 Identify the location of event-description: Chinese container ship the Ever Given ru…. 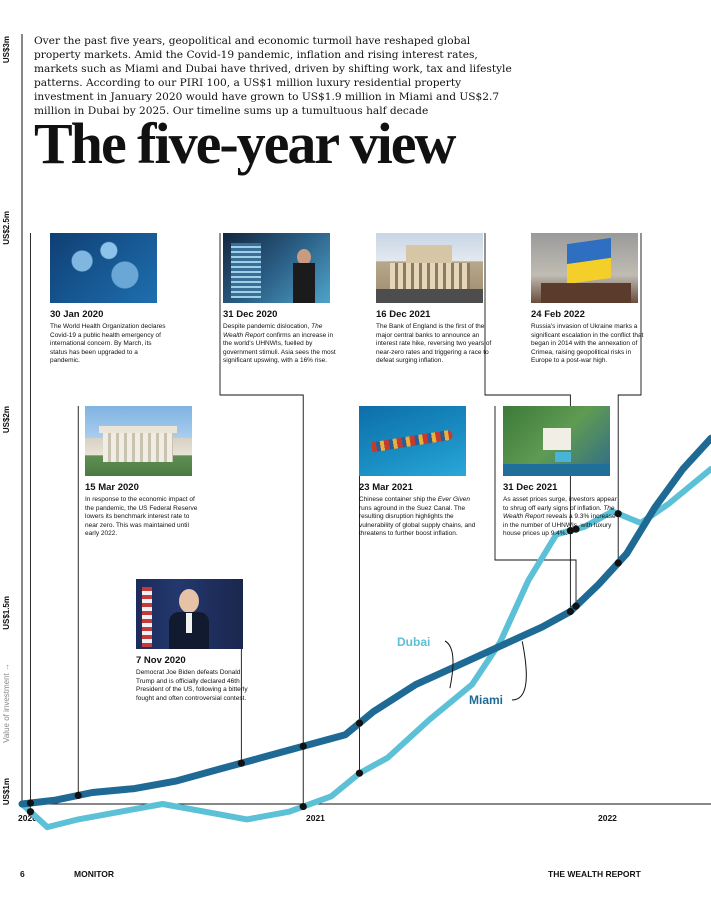
(417, 517).